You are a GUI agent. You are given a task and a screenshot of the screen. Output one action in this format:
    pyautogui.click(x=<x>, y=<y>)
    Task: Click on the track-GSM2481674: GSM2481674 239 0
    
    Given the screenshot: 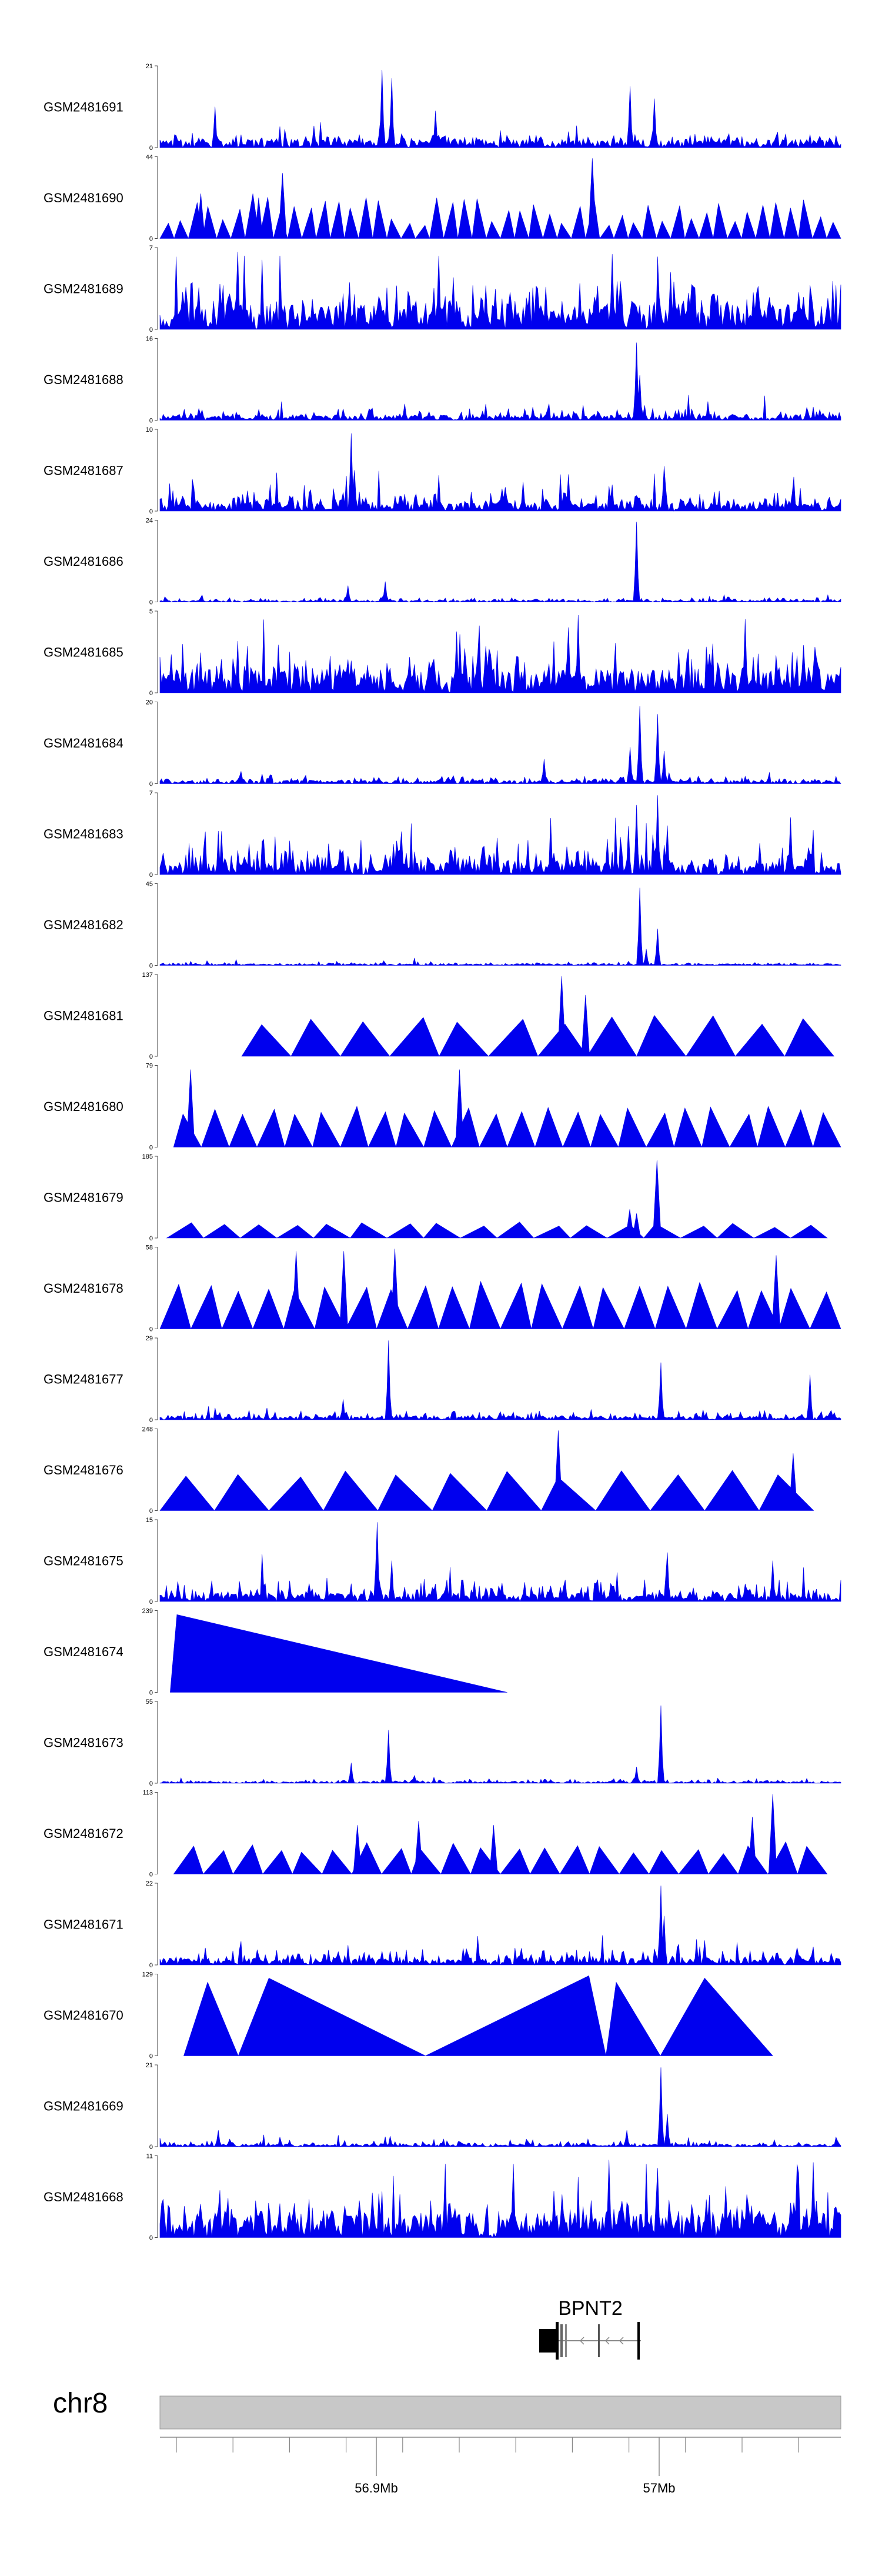 What is the action you would take?
    pyautogui.click(x=275, y=1652)
    